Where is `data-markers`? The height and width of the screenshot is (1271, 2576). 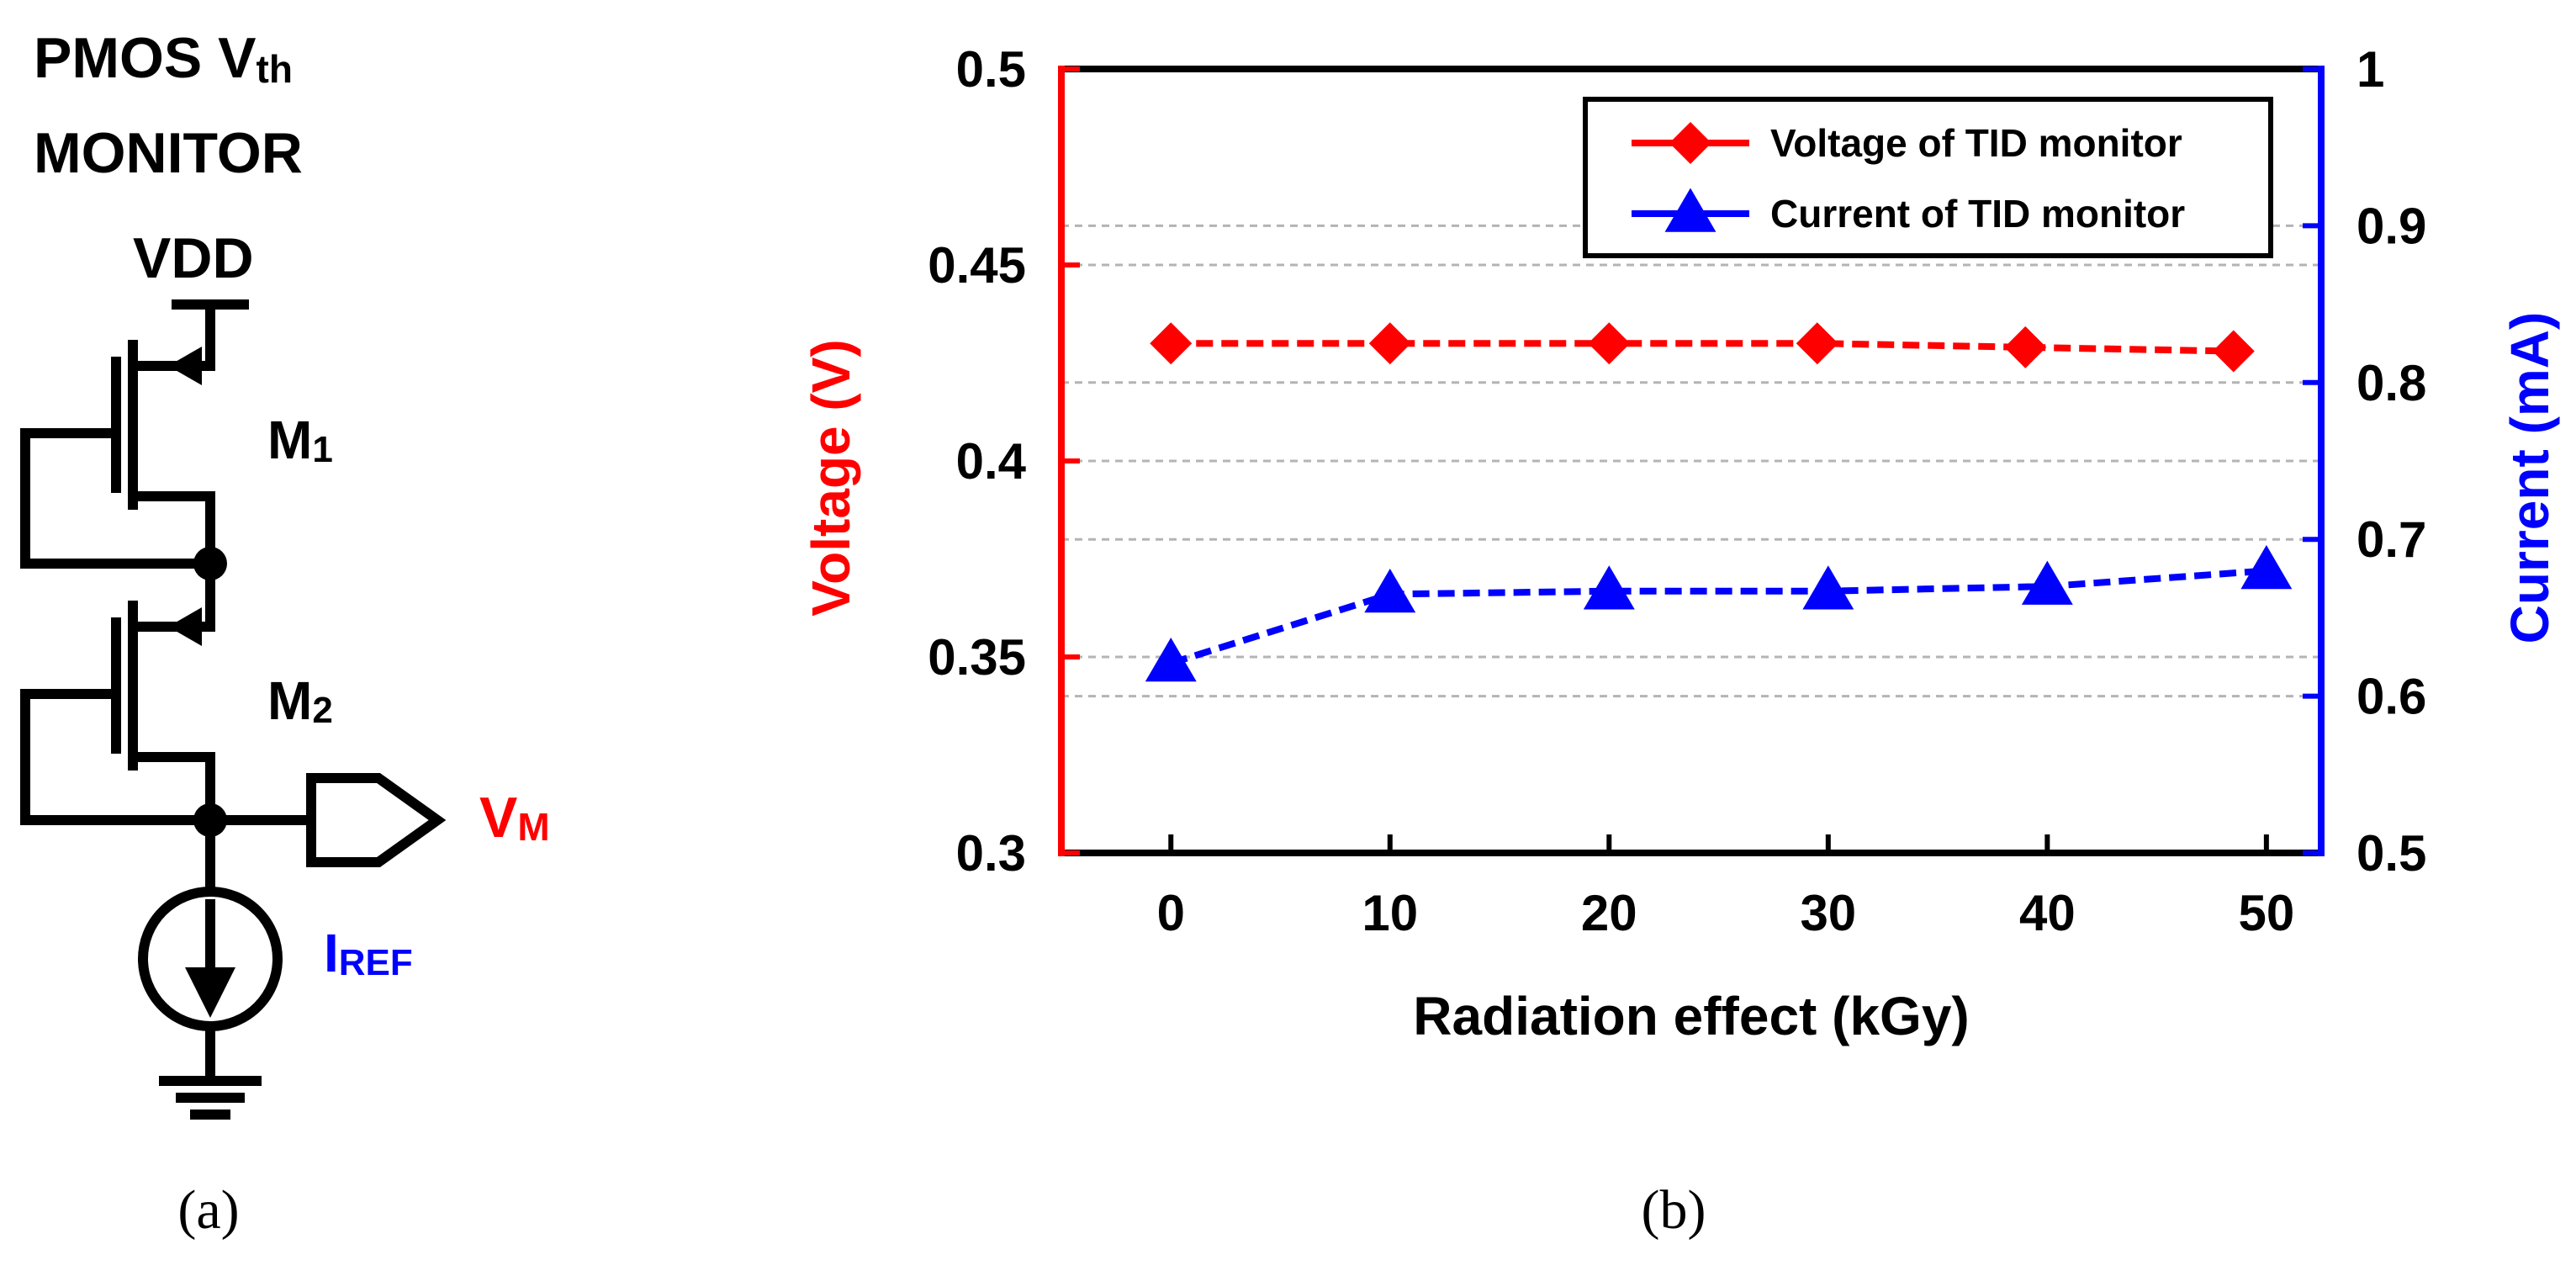 data-markers is located at coordinates (1719, 502).